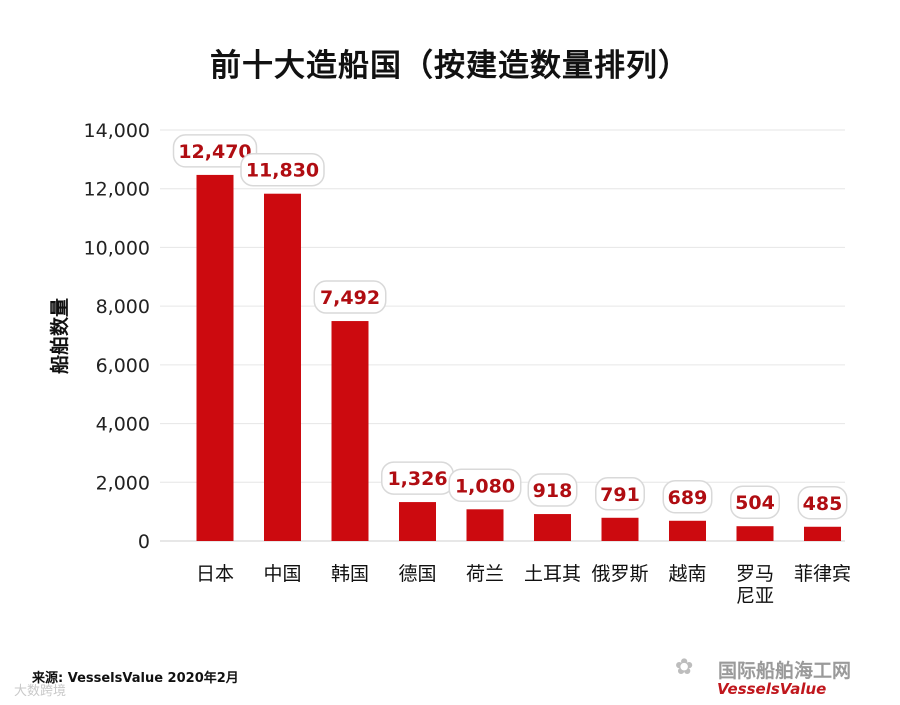 This screenshot has width=900, height=705. Describe the element at coordinates (123, 307) in the screenshot. I see `y-tick-label: 8,000` at that location.